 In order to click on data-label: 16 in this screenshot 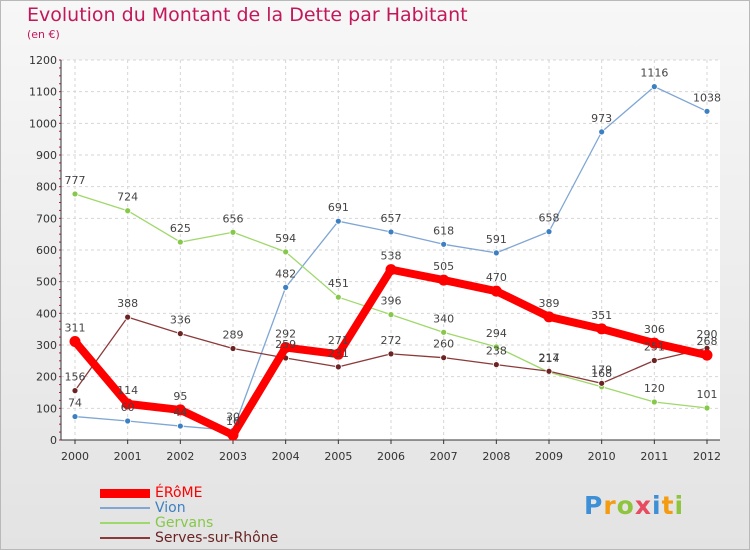, I will do `click(233, 421)`.